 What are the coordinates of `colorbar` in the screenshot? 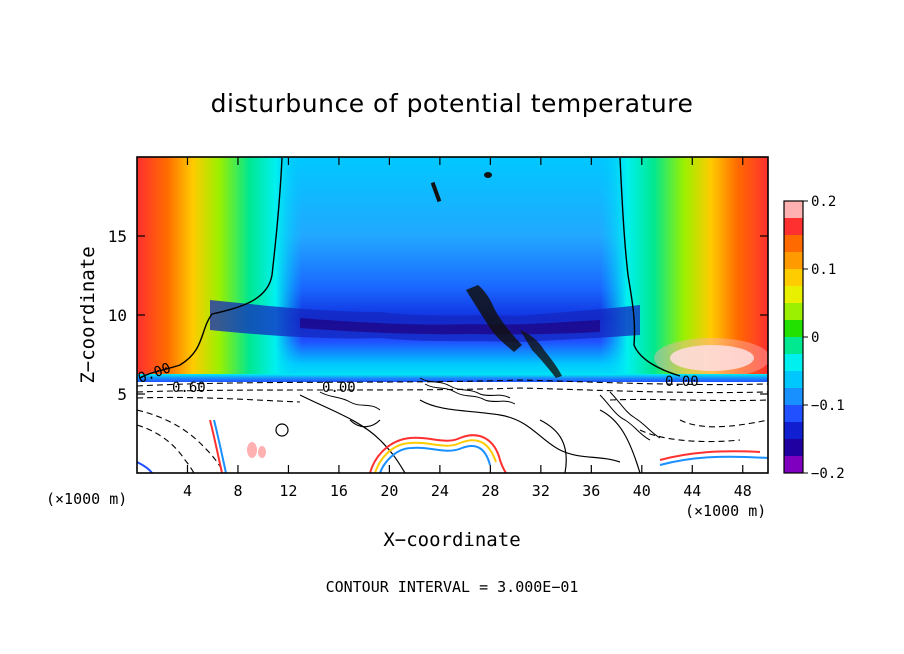 It's located at (793, 337).